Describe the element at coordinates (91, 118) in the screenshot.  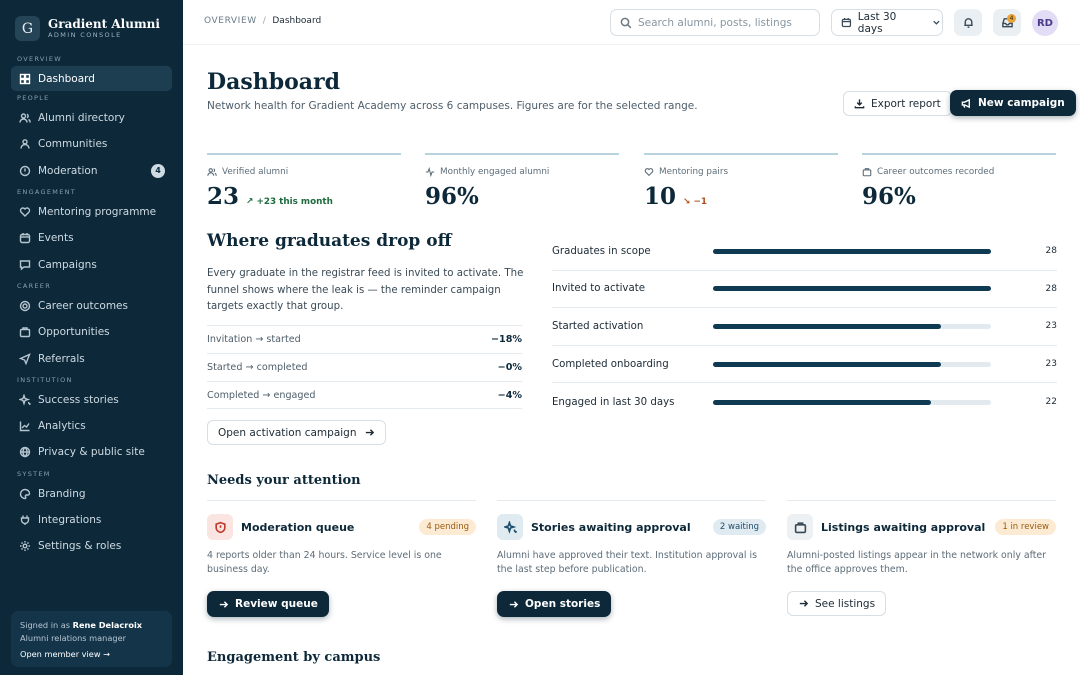
I see `sidebar-item-alumni-directory: Alumni directory` at that location.